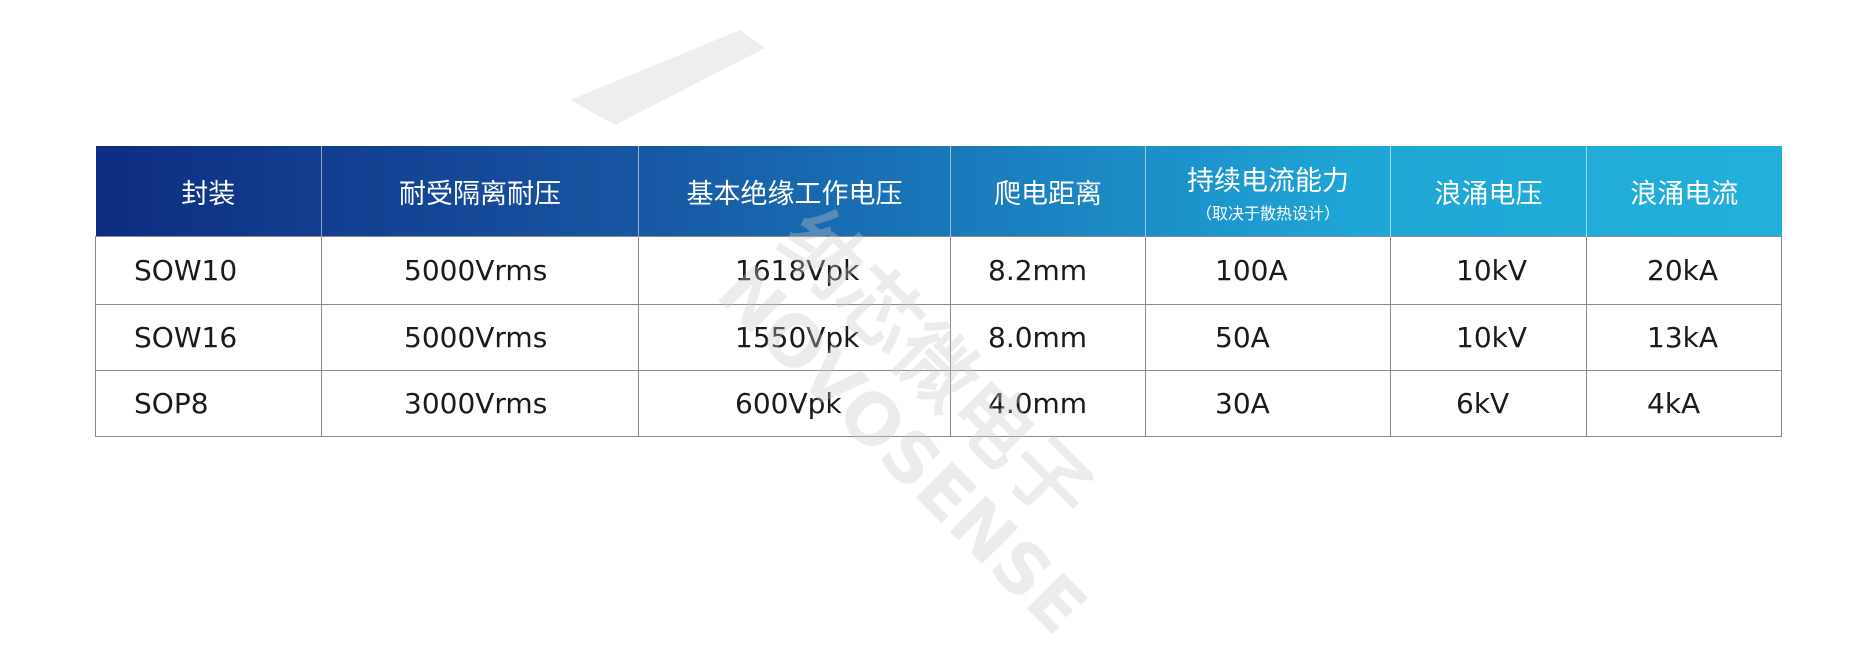 This screenshot has height=650, width=1876. I want to click on cell-package: SOW10, so click(208, 270).